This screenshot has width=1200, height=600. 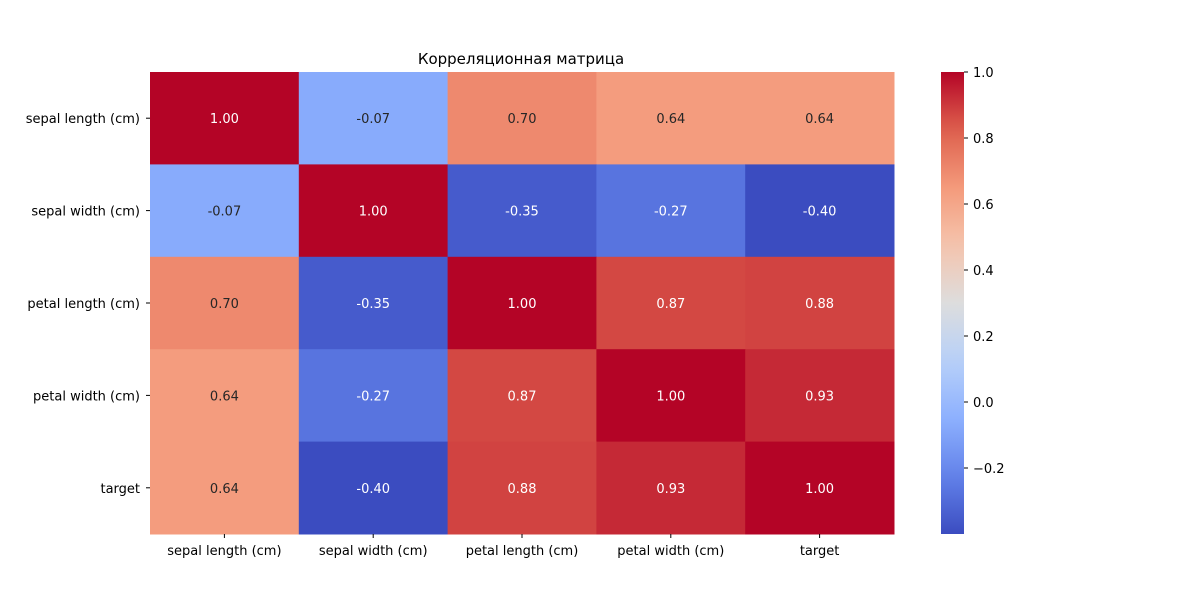 I want to click on colorbar: 1.0 0.8 0.6 0.4 0.2 0.0 −0.2, so click(x=973, y=300).